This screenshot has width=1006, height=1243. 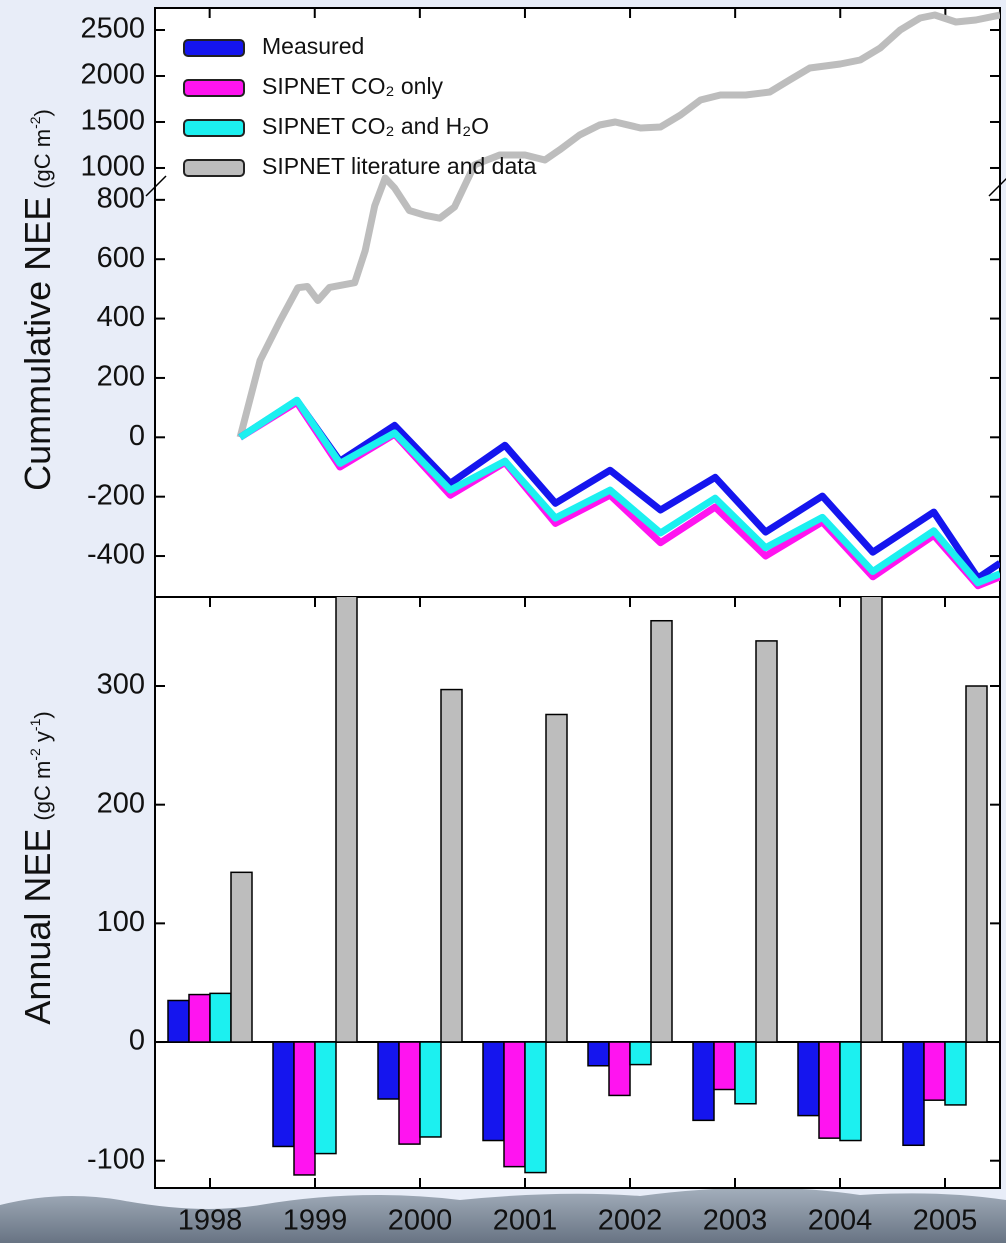 I want to click on y-tick-label: 800, so click(x=121, y=198).